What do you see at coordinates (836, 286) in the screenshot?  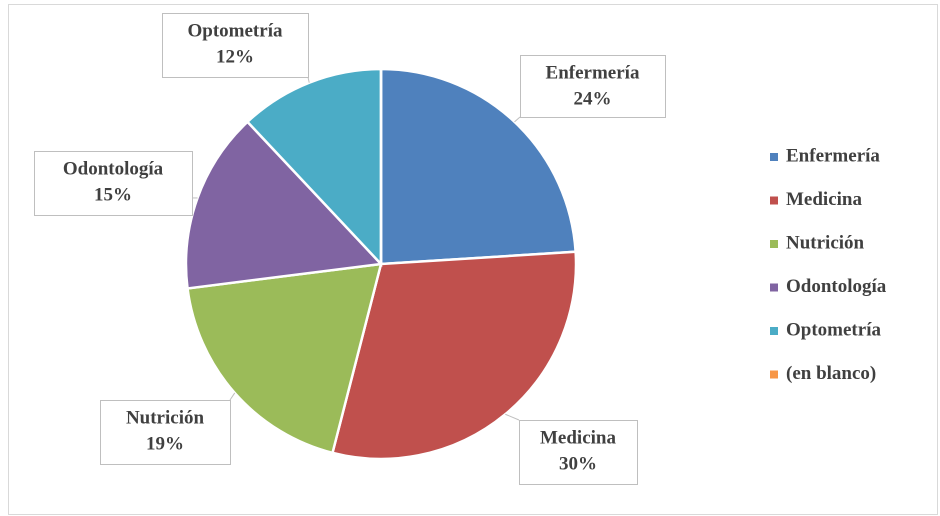 I see `legend-label: Odontología` at bounding box center [836, 286].